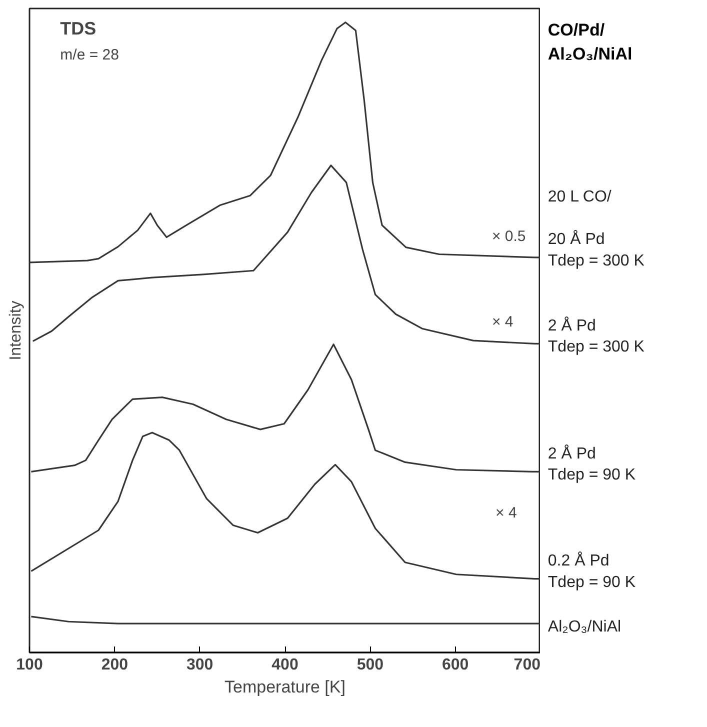 Image resolution: width=707 pixels, height=727 pixels. What do you see at coordinates (285, 665) in the screenshot?
I see `x-tick-label: 400` at bounding box center [285, 665].